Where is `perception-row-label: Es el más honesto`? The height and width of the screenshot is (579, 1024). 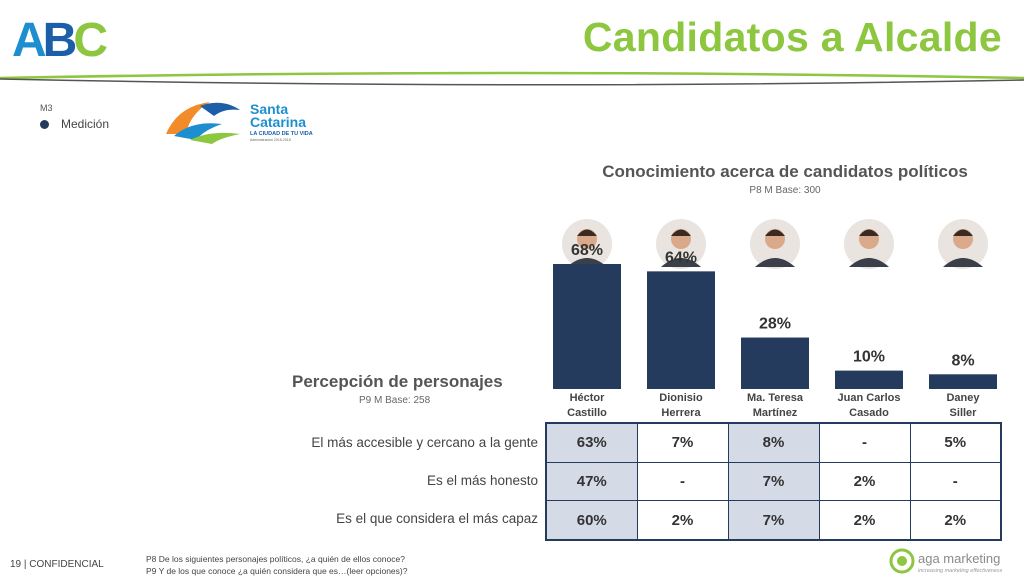
perception-row-label: Es el más honesto is located at coordinates (482, 480).